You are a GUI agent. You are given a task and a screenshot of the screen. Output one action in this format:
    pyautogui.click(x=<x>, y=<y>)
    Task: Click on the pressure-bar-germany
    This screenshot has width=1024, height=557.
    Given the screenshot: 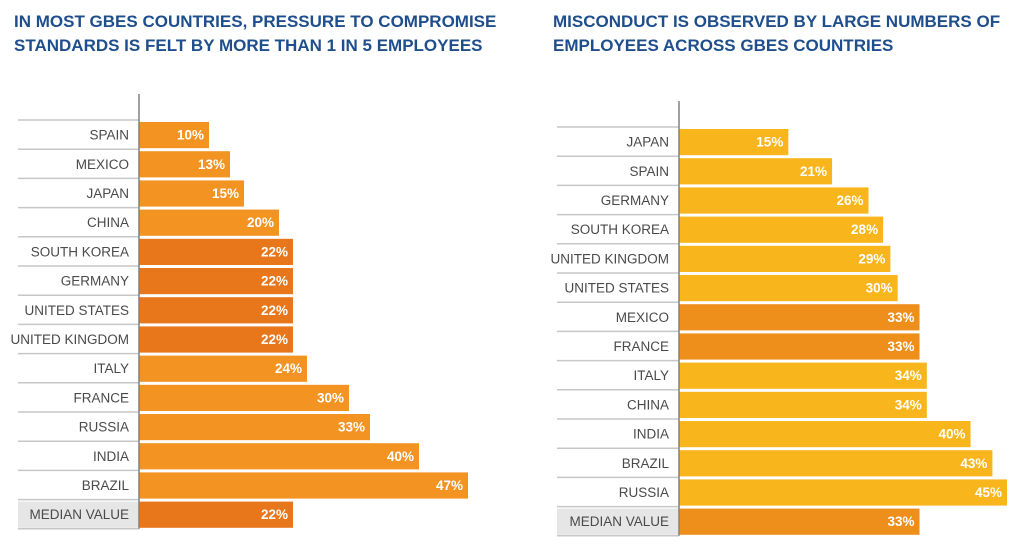 What is the action you would take?
    pyautogui.click(x=216, y=281)
    